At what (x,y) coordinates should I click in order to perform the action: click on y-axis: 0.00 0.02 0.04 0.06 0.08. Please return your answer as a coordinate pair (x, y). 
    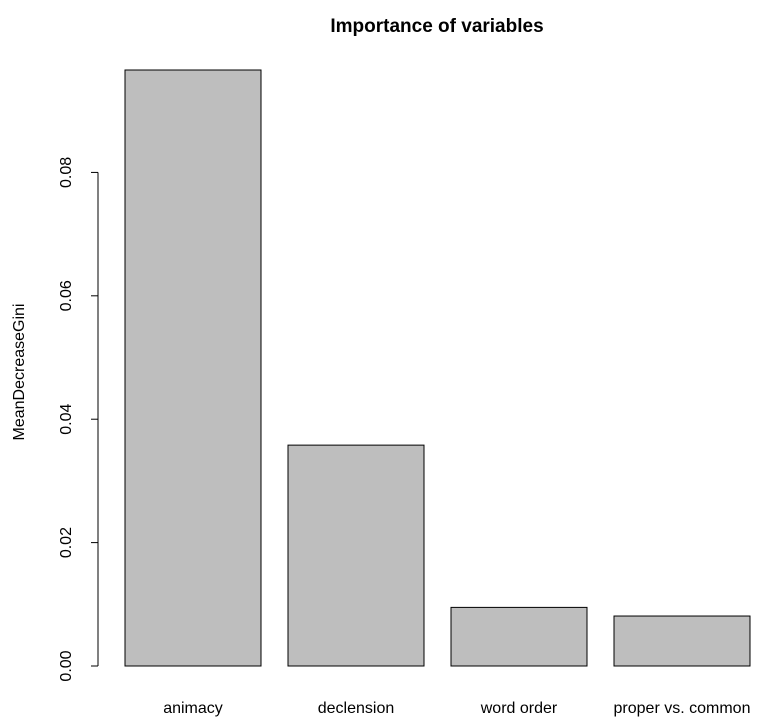
    Looking at the image, I should click on (78, 419).